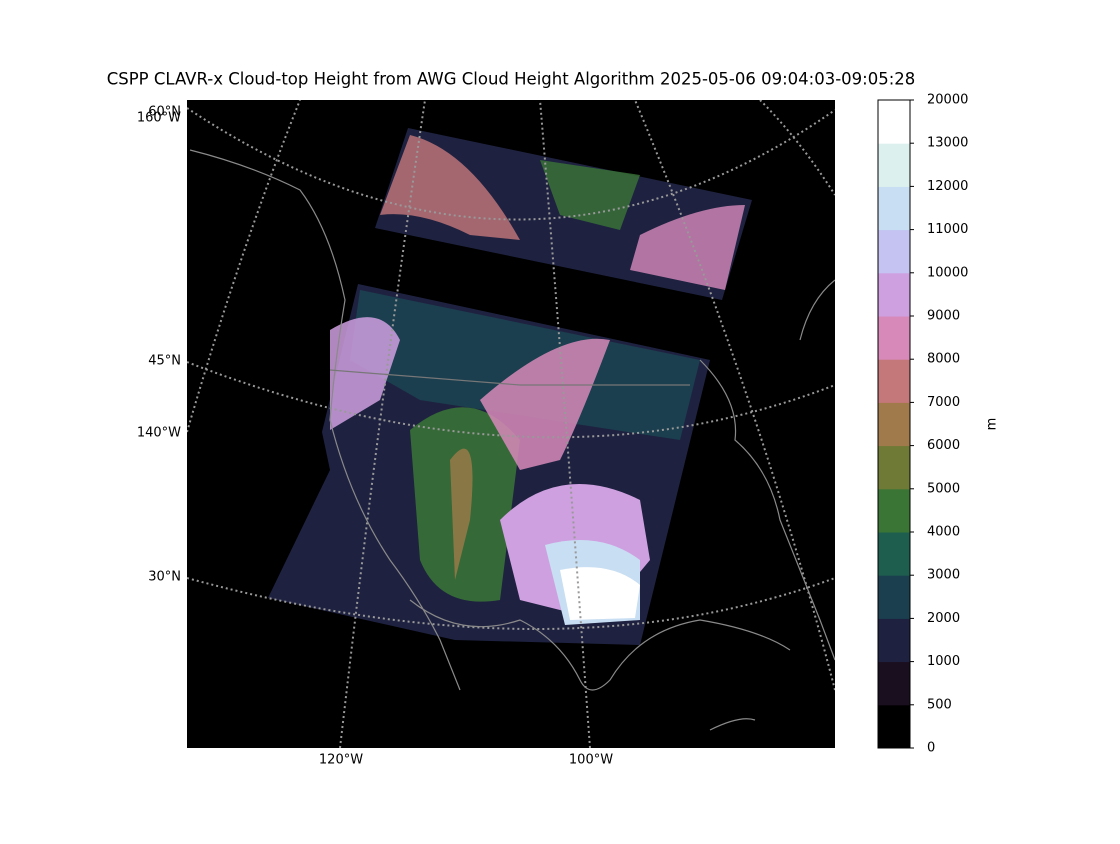  I want to click on colorbar-tick-label: 13000, so click(947, 143).